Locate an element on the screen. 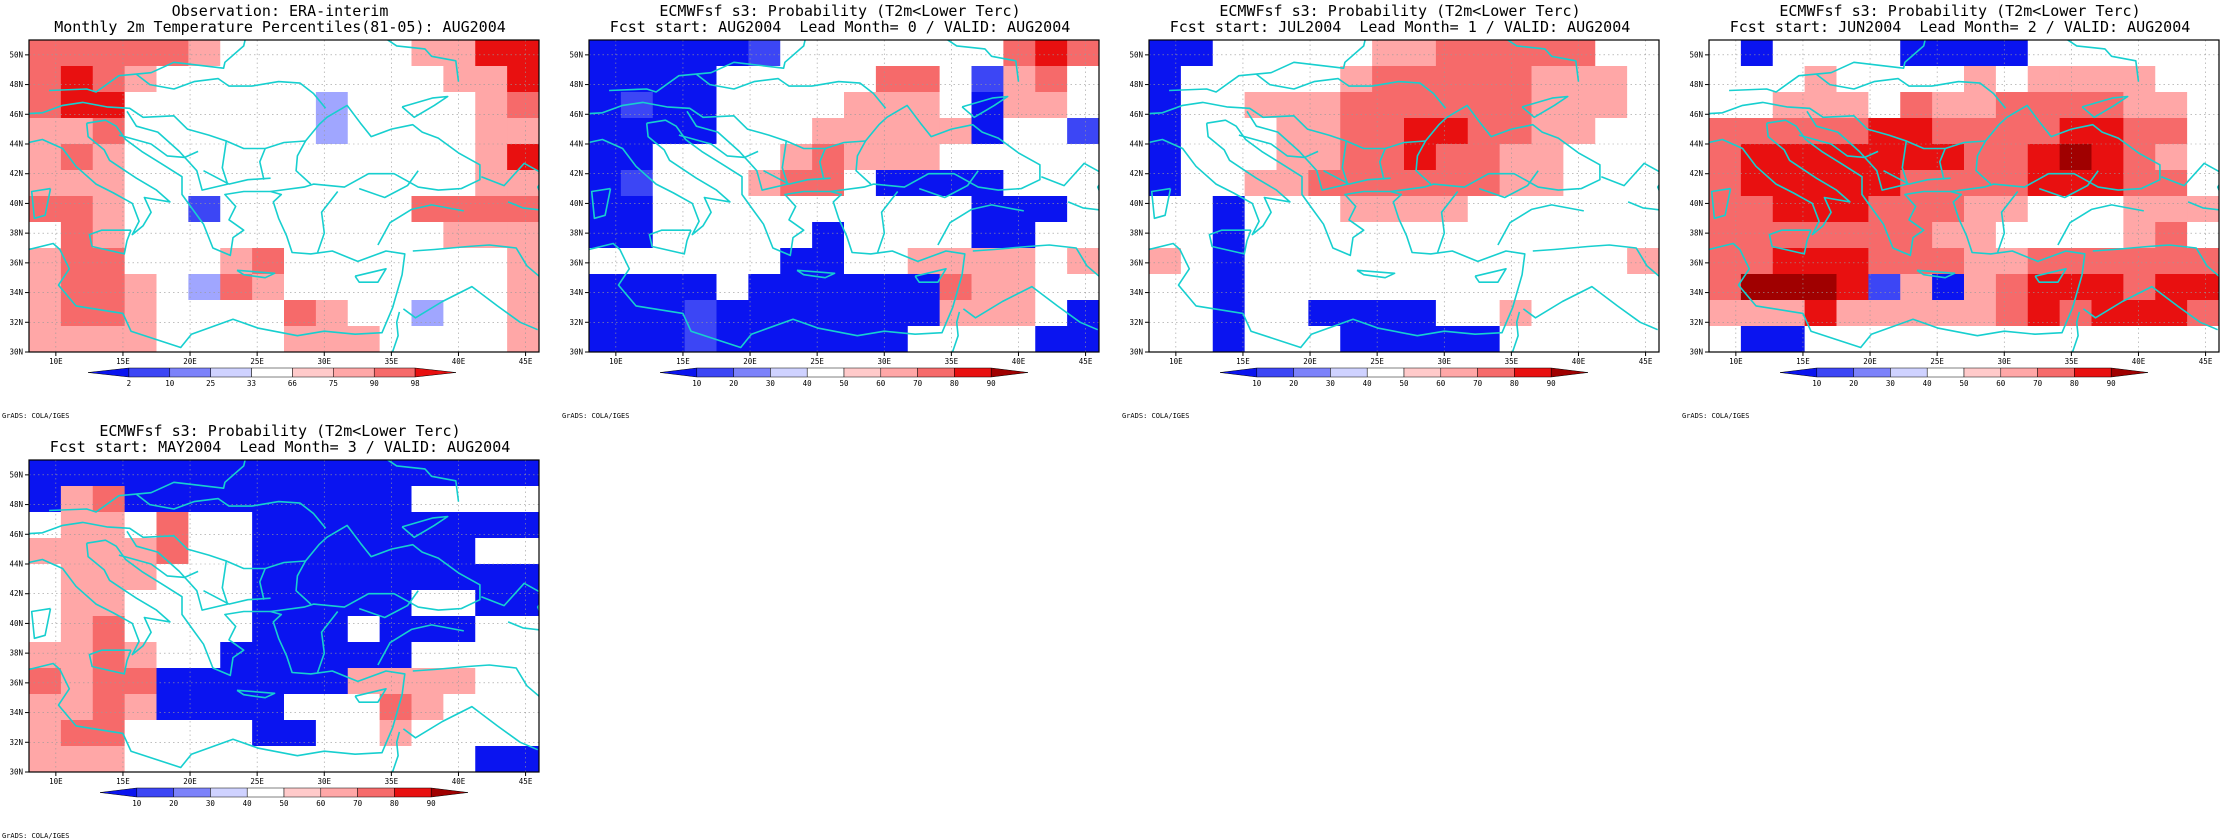 The image size is (2240, 840). colorbar-label: 98 is located at coordinates (416, 383).